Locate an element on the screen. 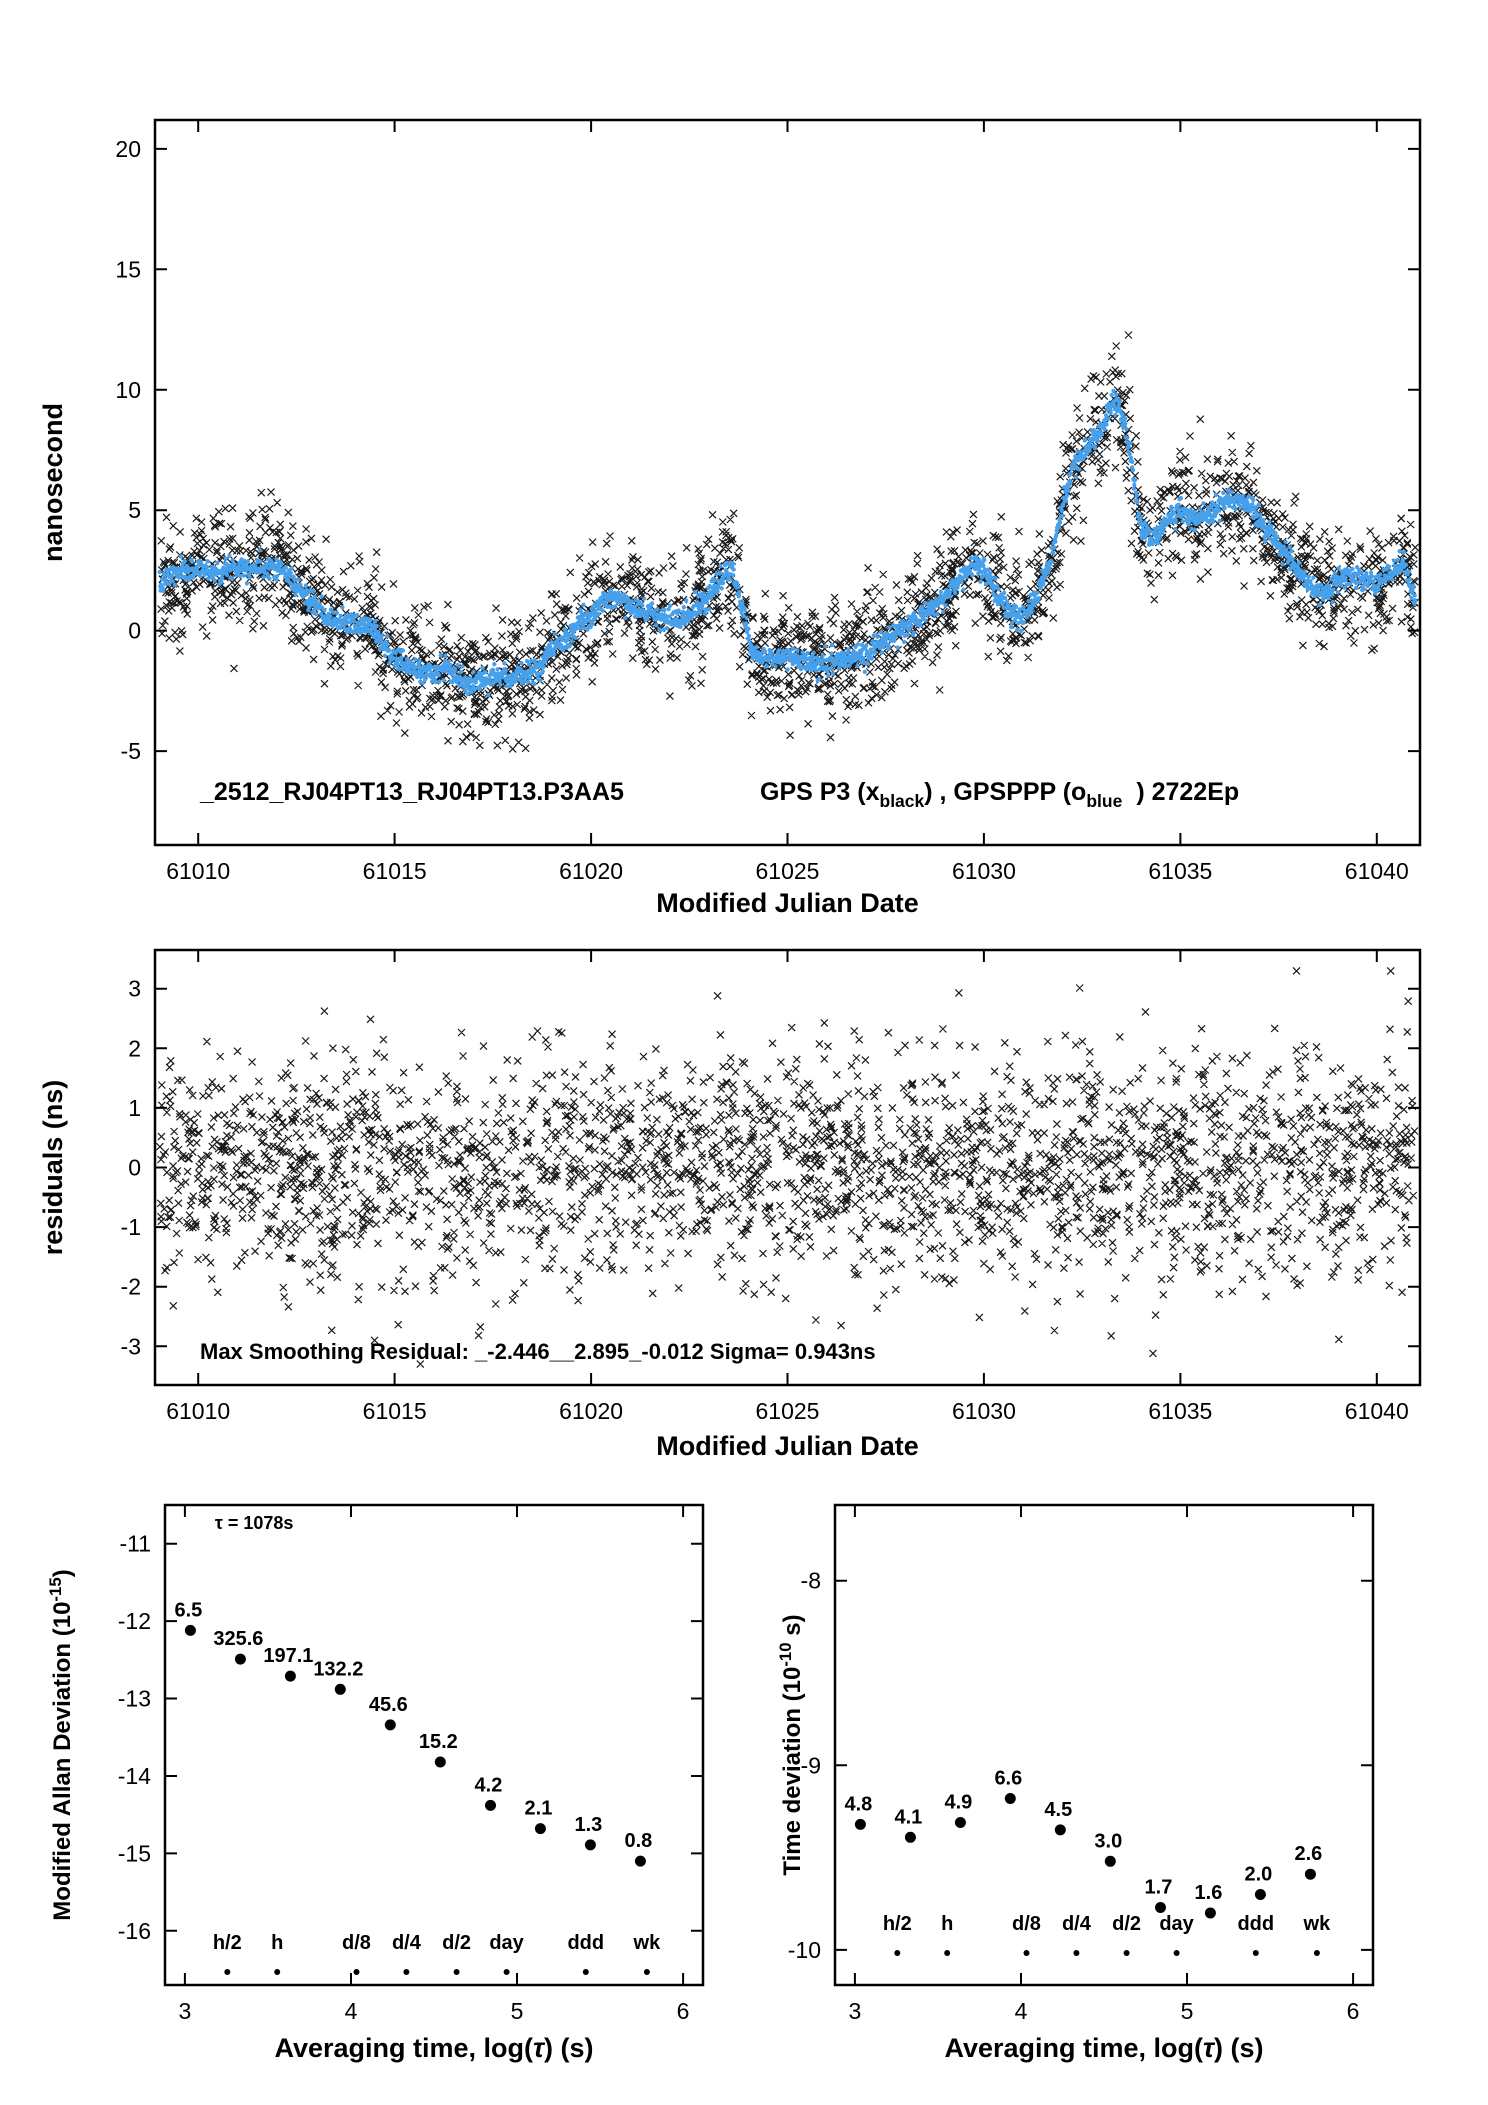 The image size is (1488, 2105). tau-marker-label: ddd is located at coordinates (585, 1943).